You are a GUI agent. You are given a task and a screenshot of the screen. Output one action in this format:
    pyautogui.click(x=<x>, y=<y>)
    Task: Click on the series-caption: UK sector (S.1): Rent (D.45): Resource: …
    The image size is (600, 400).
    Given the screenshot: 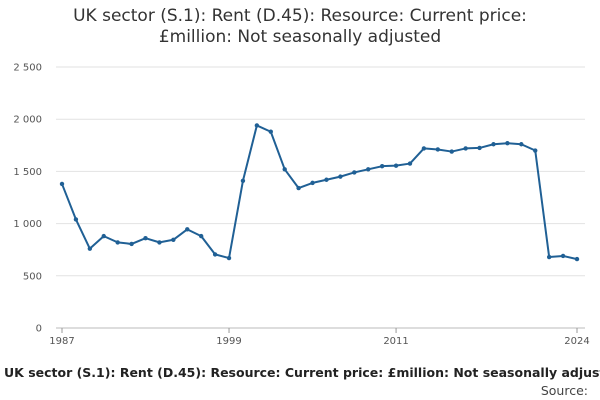 What is the action you would take?
    pyautogui.click(x=302, y=372)
    